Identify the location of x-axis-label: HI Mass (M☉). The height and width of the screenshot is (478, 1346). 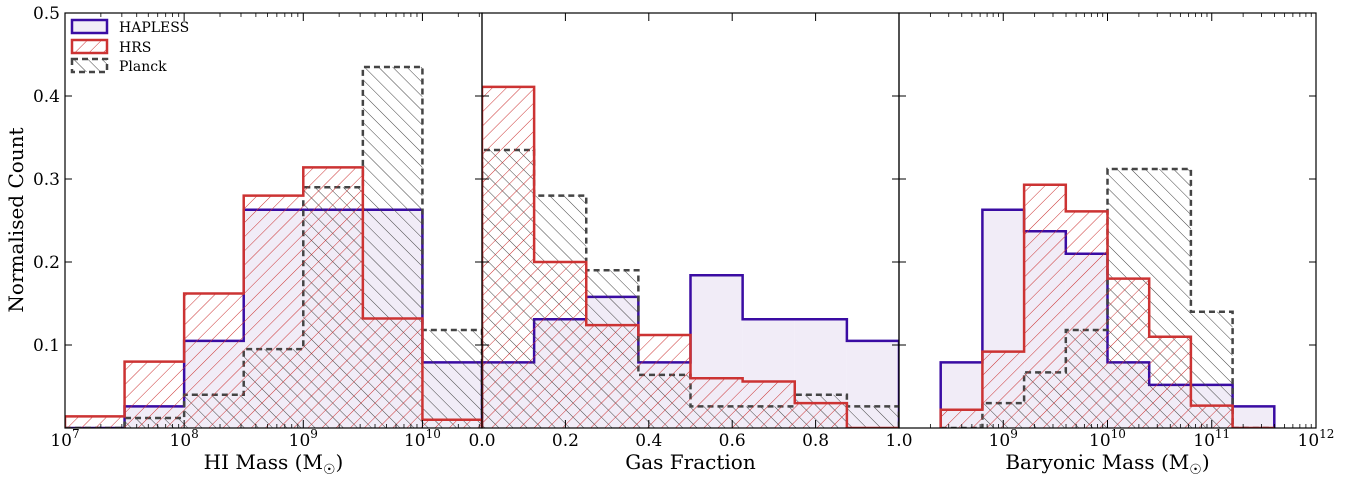
(274, 464).